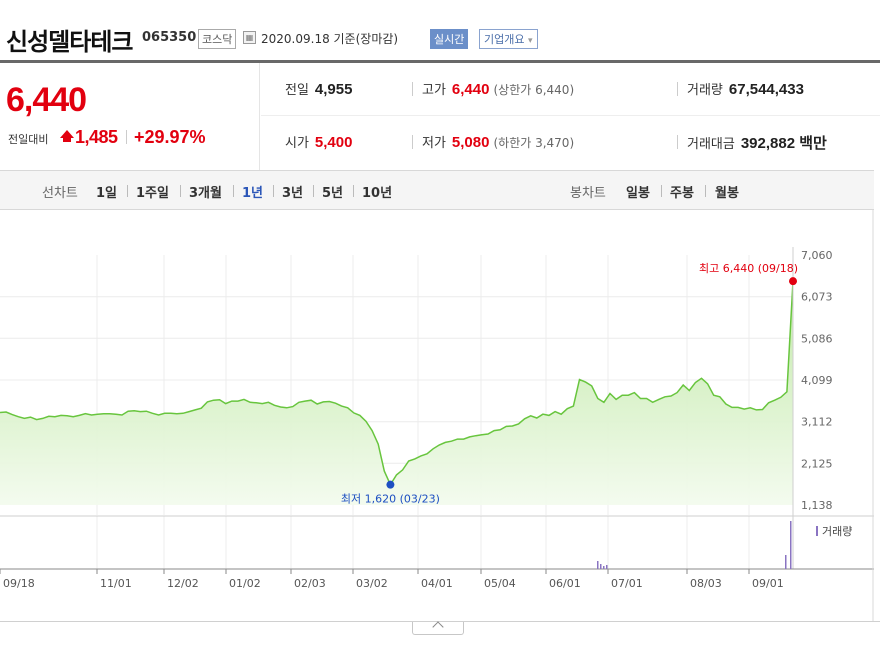 The height and width of the screenshot is (651, 880). I want to click on tab-1week: 1주일, so click(152, 193).